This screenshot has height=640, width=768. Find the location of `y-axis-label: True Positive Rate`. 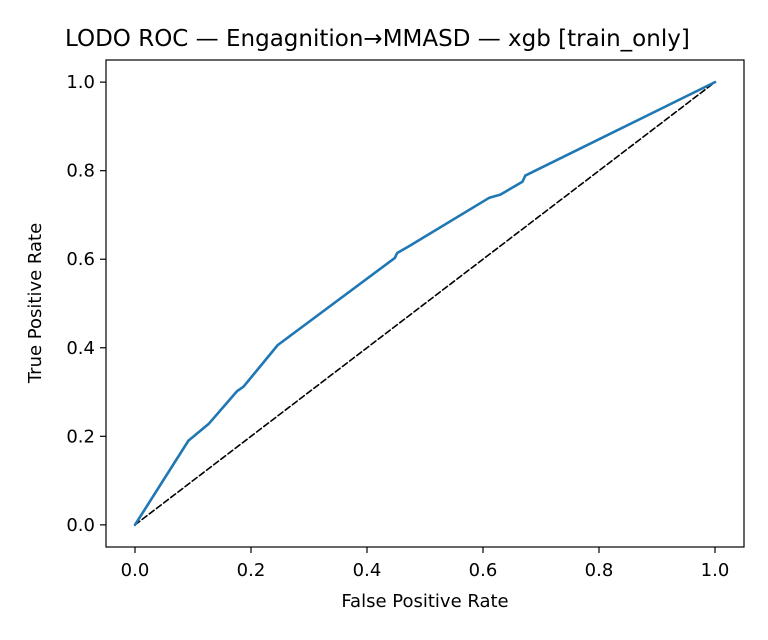

y-axis-label: True Positive Rate is located at coordinates (35, 303).